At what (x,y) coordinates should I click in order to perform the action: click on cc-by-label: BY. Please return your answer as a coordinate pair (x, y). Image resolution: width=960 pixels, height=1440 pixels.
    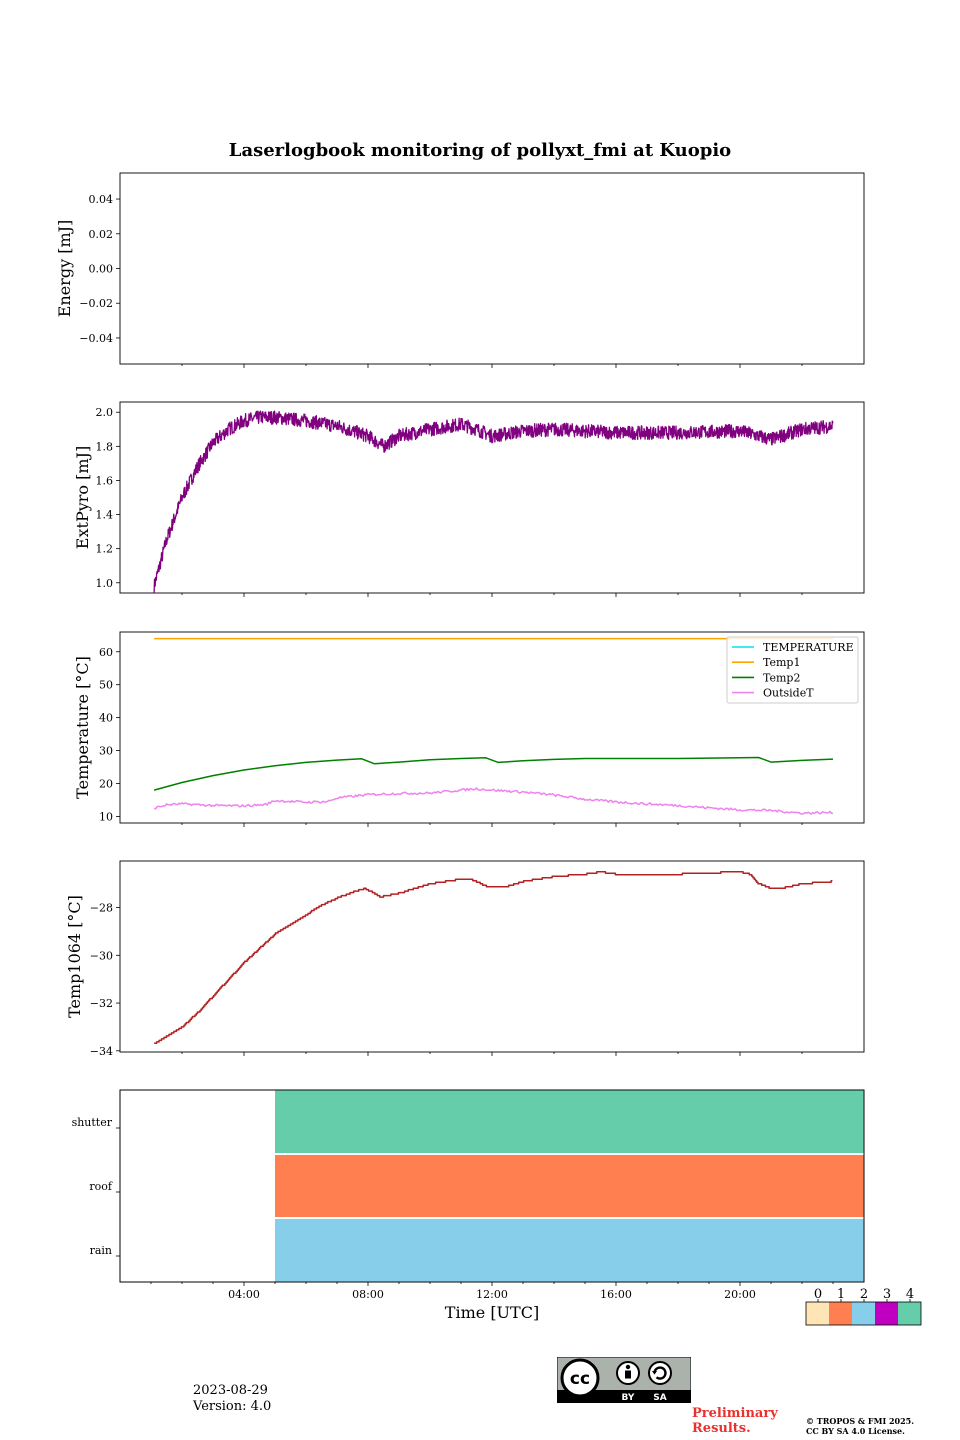
    Looking at the image, I should click on (628, 1398).